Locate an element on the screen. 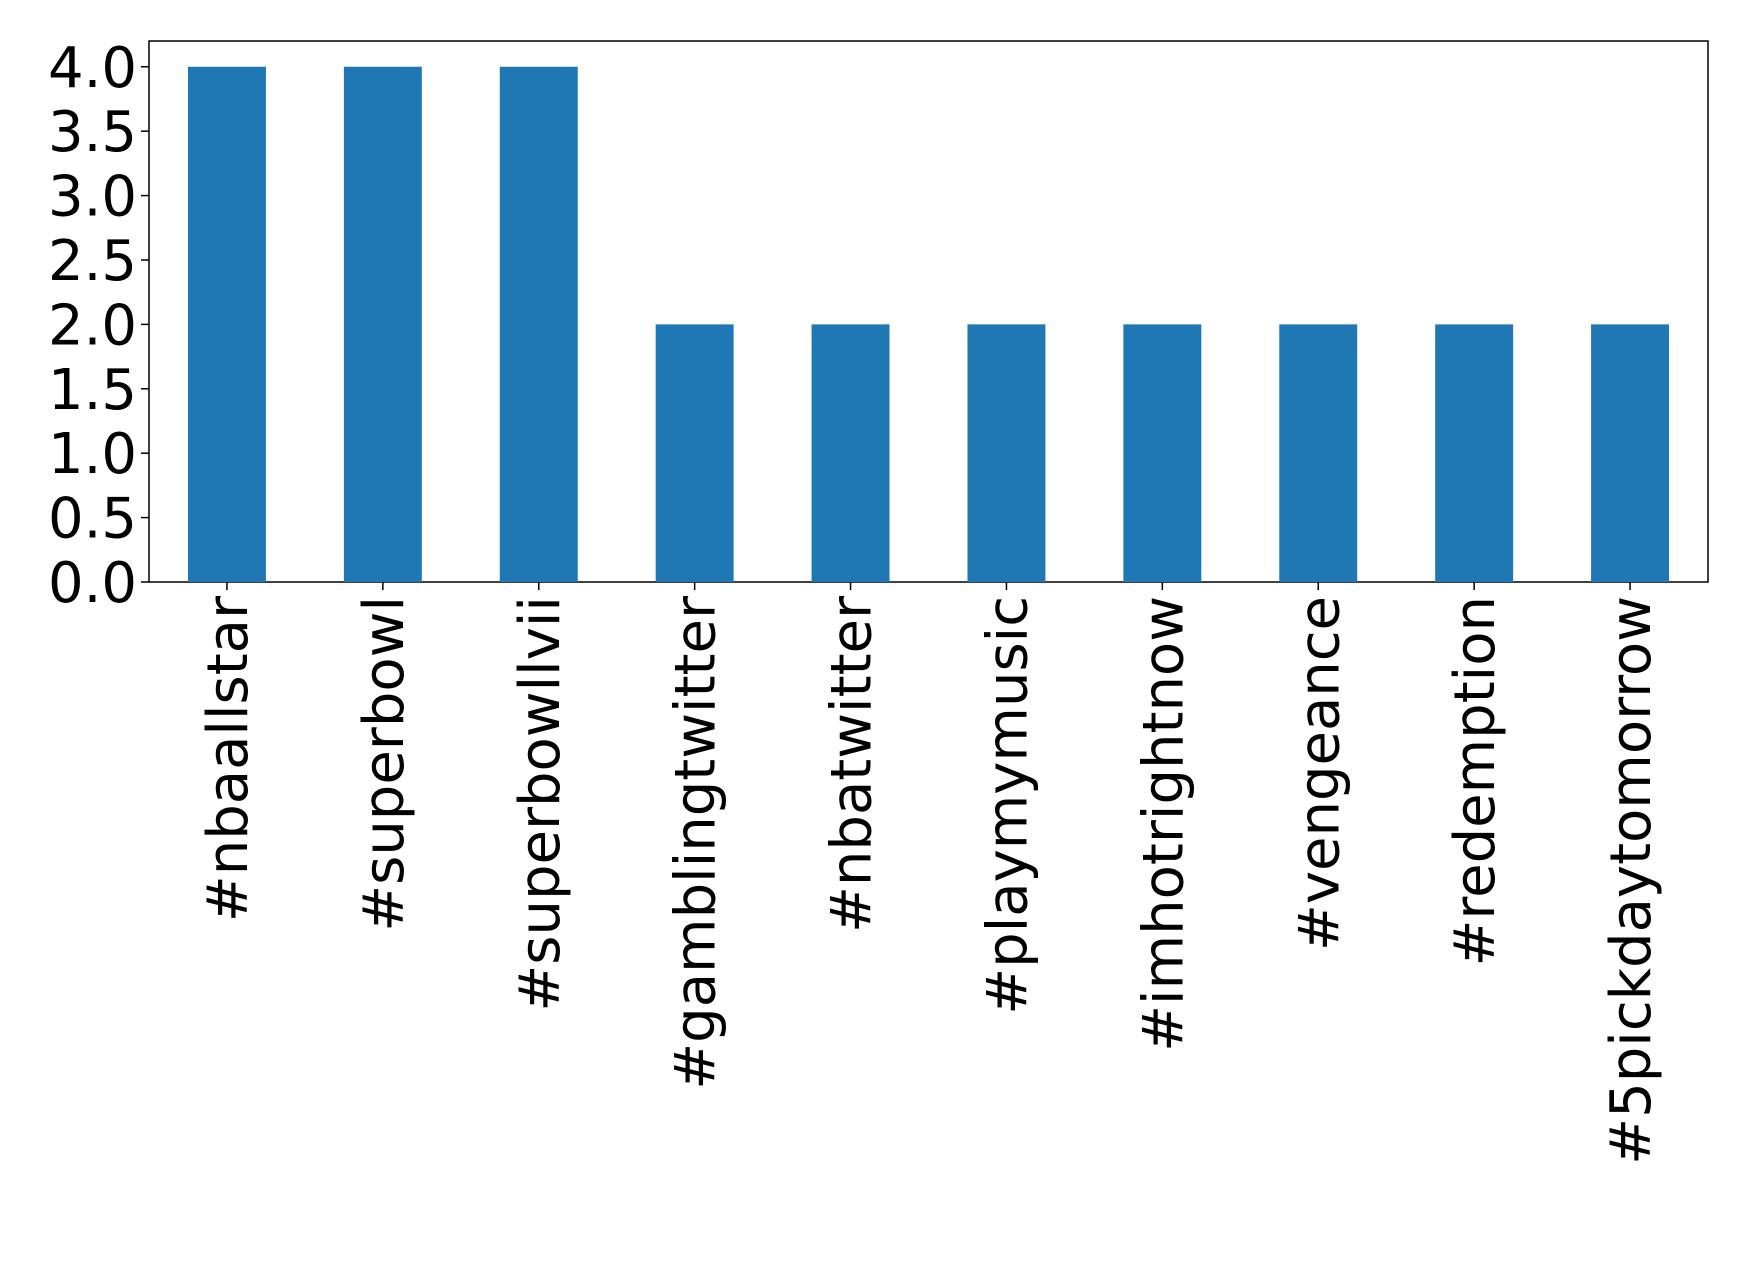 The height and width of the screenshot is (1263, 1739). x-tick-label: #nbatwitter is located at coordinates (852, 764).